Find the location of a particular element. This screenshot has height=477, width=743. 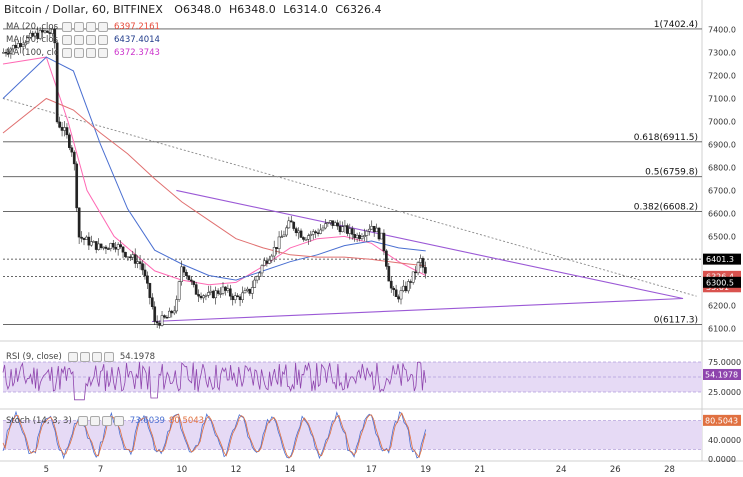

y-tick-label: 6500.0 is located at coordinates (722, 236).